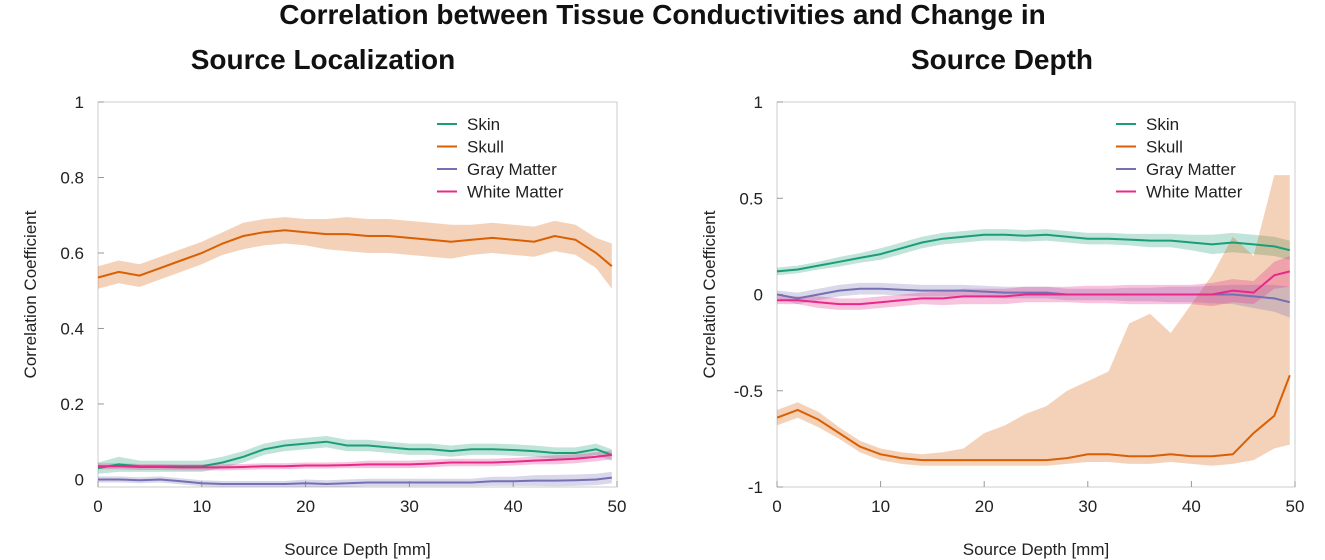 This screenshot has width=1325, height=560. What do you see at coordinates (72, 404) in the screenshot?
I see `y-tick-label: 0.2` at bounding box center [72, 404].